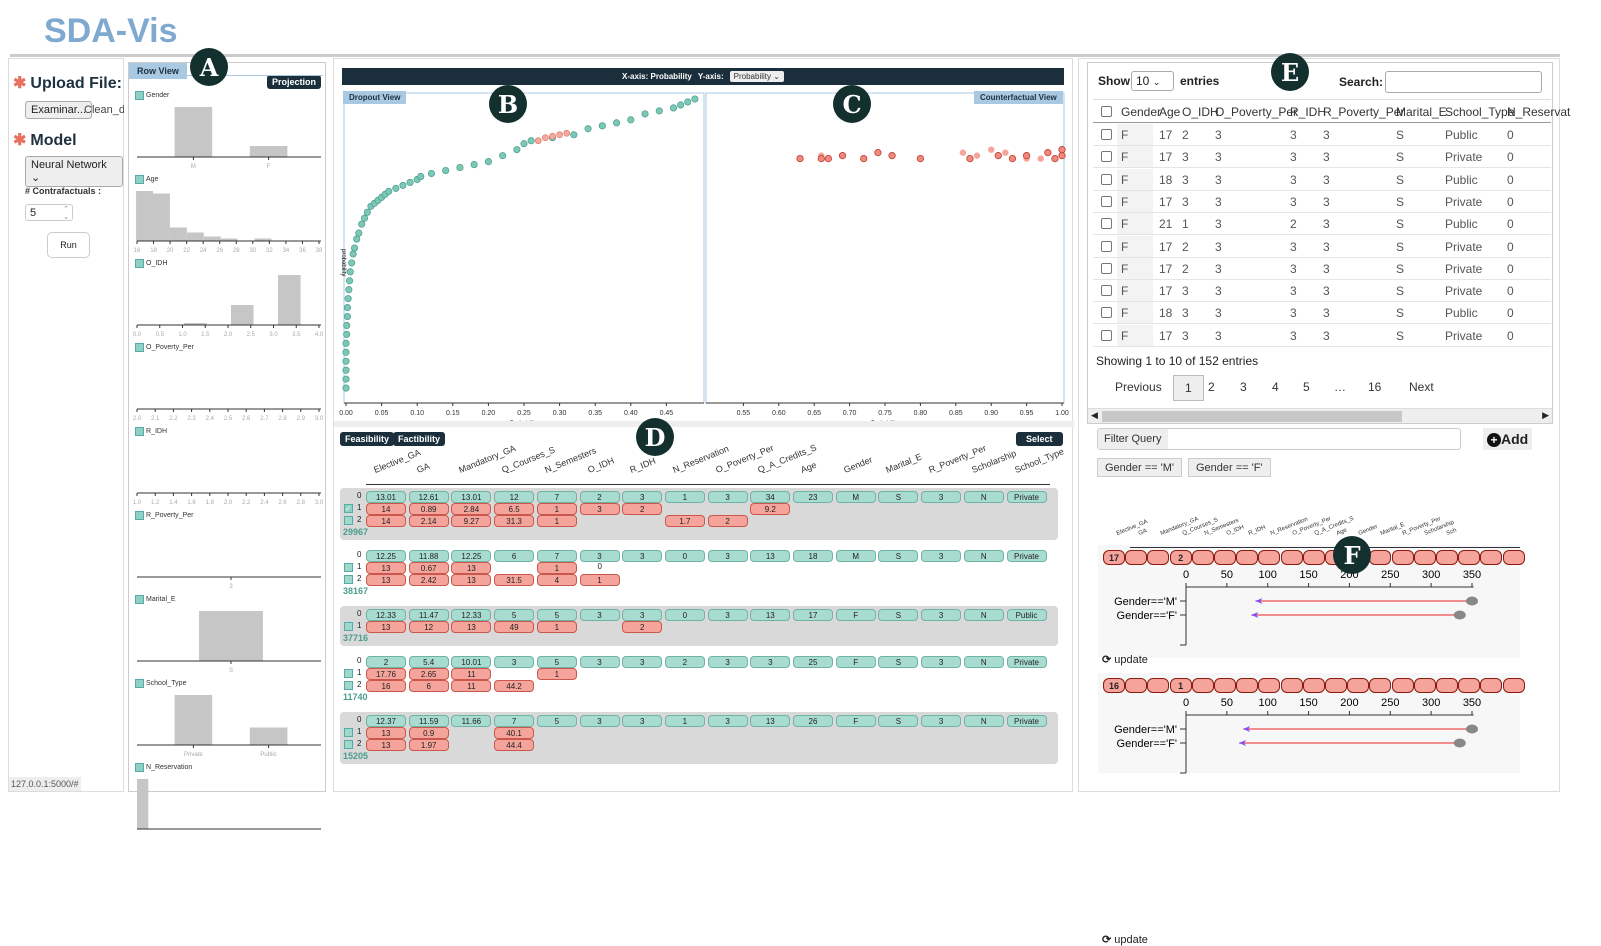 Image resolution: width=1601 pixels, height=946 pixels. Describe the element at coordinates (348, 508) in the screenshot. I see `counterfactual-checkbox: ✓` at that location.